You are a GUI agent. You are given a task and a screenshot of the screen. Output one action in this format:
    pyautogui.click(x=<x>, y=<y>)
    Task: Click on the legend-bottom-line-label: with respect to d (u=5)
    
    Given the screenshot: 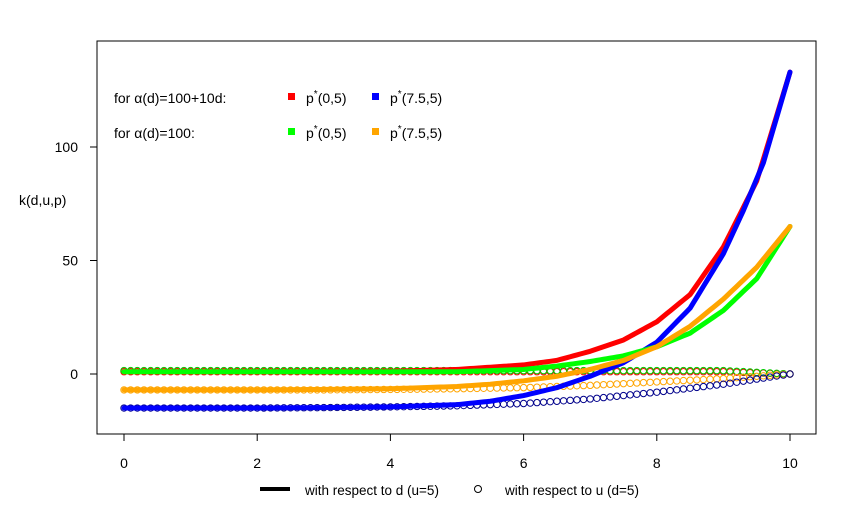 What is the action you would take?
    pyautogui.click(x=371, y=490)
    